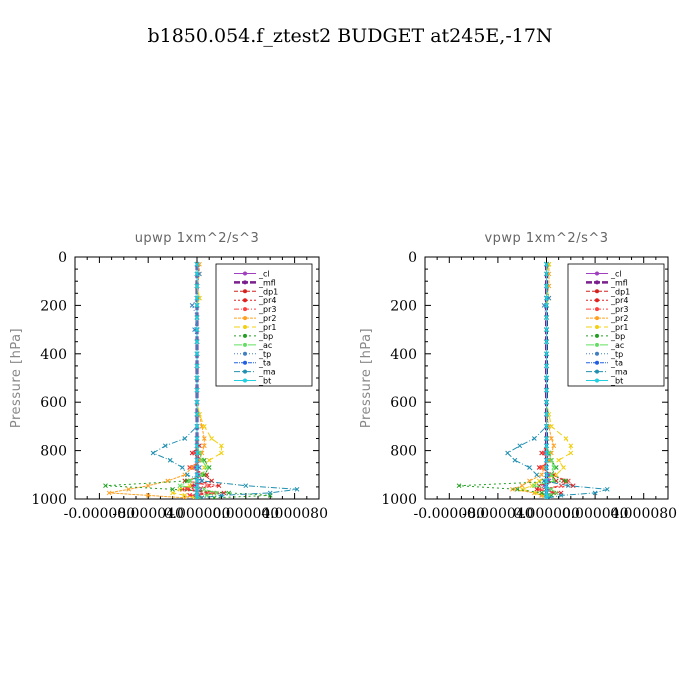 Image resolution: width=700 pixels, height=700 pixels. Describe the element at coordinates (219, 486) in the screenshot. I see `series-point-pr4` at that location.